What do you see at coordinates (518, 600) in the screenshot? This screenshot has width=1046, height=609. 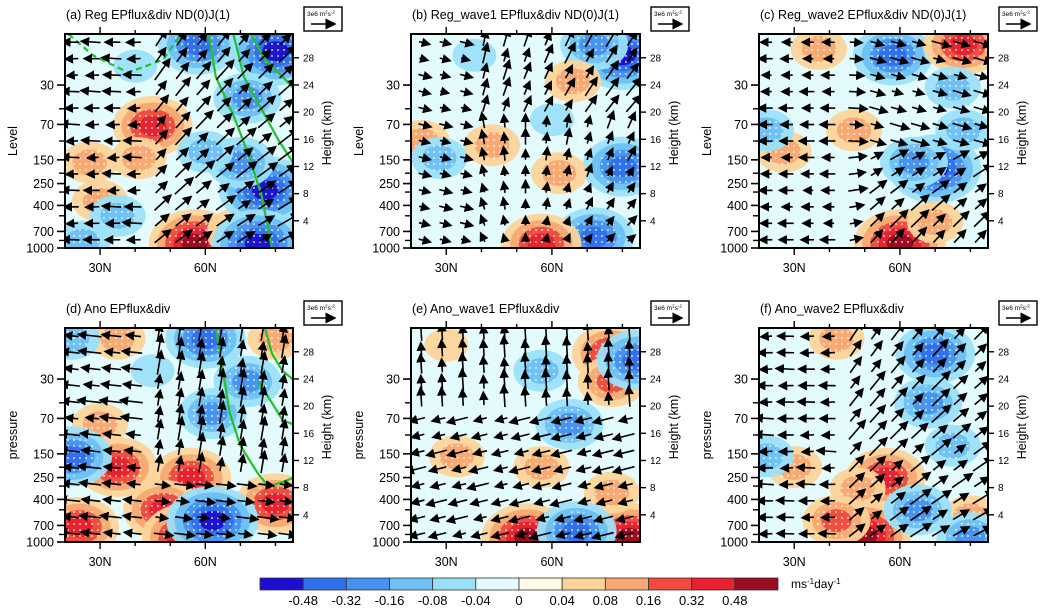 I see `colorbar-tick-label: 0` at bounding box center [518, 600].